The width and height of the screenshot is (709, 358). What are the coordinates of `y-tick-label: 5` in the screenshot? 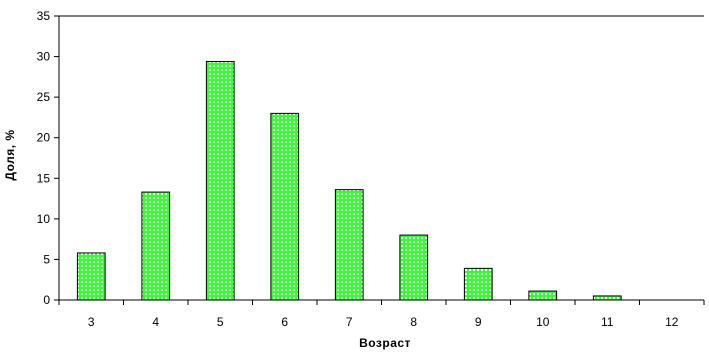 It's located at (46, 259).